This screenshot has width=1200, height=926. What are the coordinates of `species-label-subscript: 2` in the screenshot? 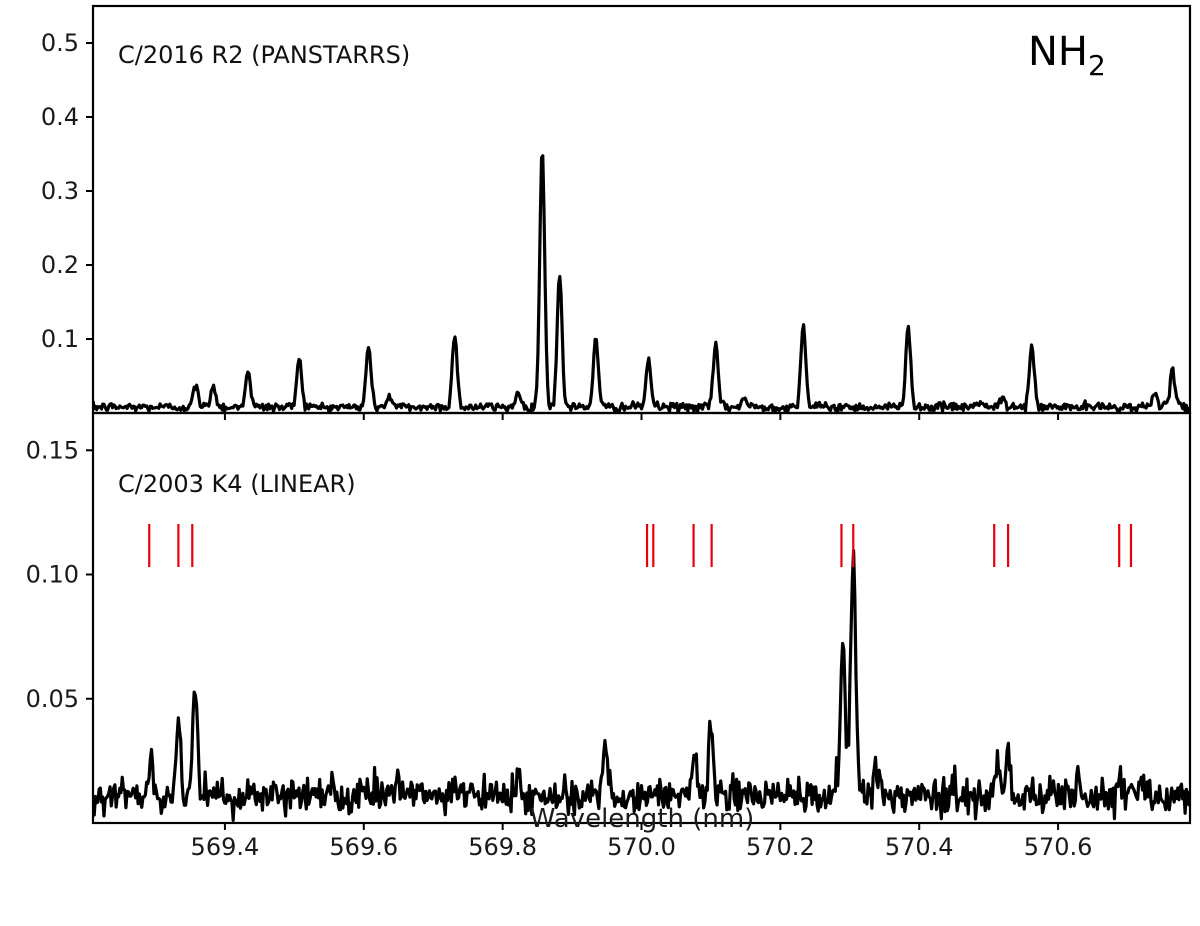 It's located at (1097, 65).